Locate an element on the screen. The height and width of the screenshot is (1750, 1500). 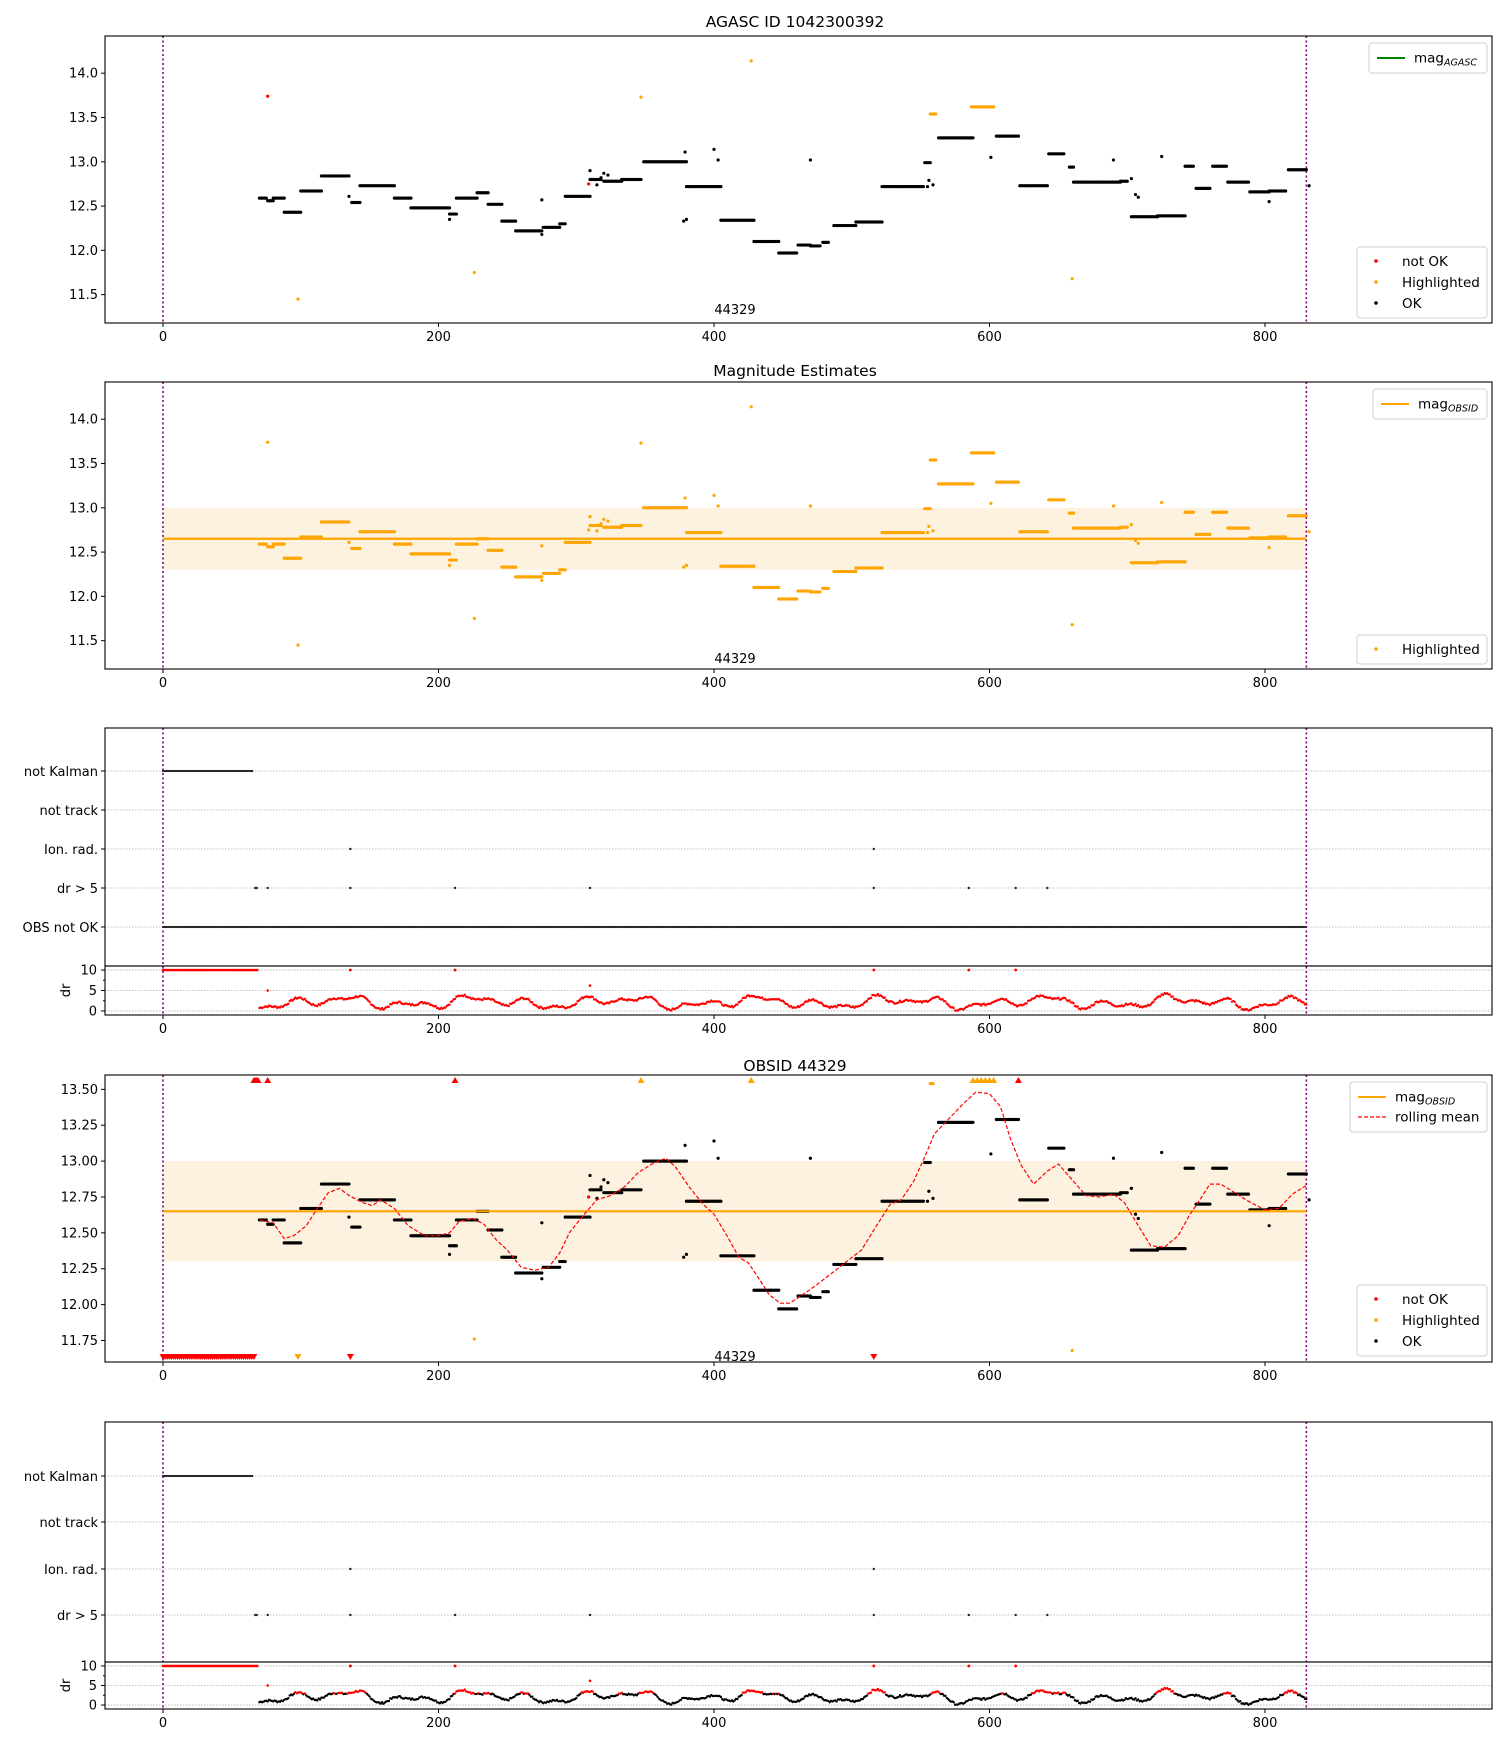
not-ok-point is located at coordinates (589, 184).